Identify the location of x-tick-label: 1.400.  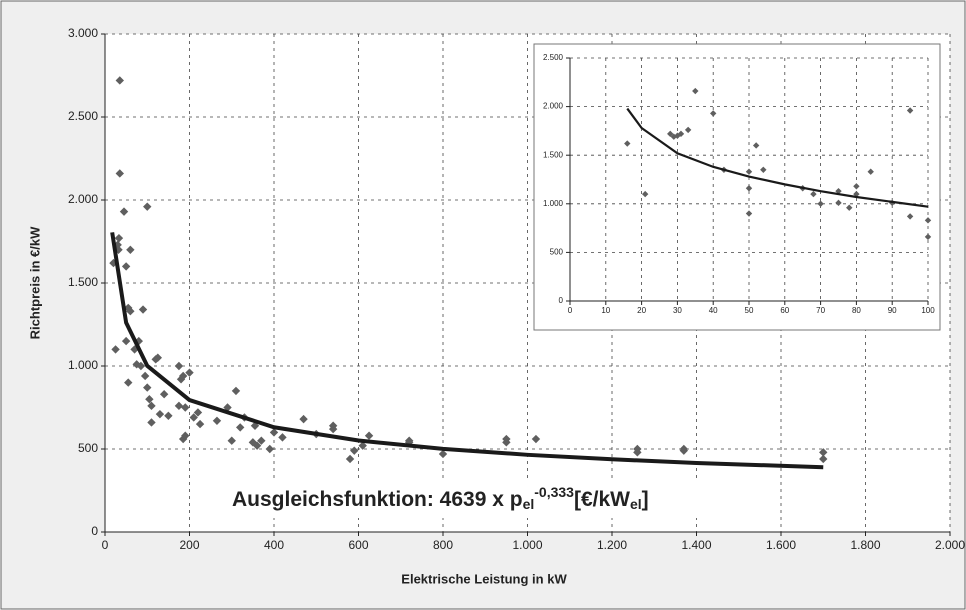
(696, 545).